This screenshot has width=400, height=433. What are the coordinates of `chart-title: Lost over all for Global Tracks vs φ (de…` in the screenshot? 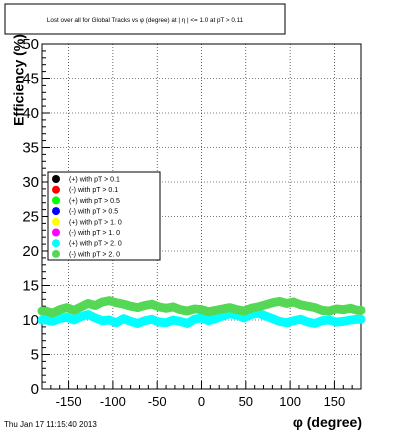 It's located at (145, 20).